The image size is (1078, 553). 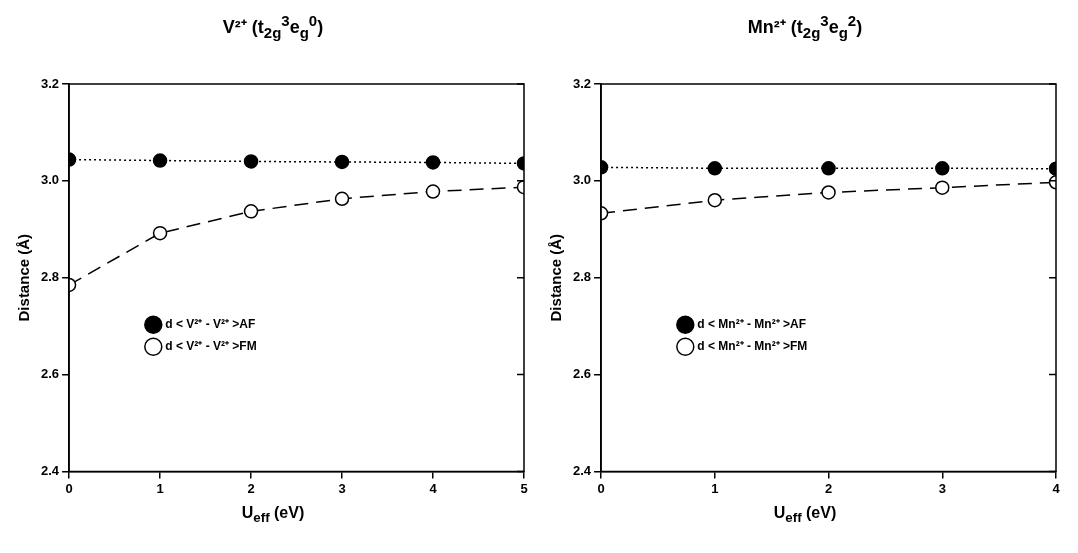 What do you see at coordinates (524, 488) in the screenshot?
I see `x-tick-label: 5` at bounding box center [524, 488].